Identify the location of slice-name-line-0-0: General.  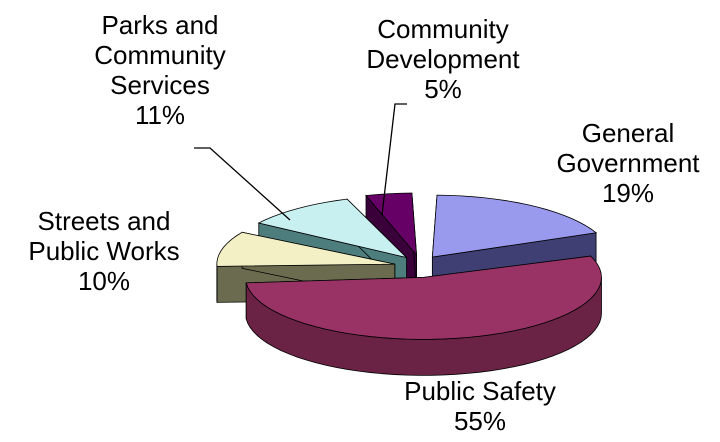
(628, 133).